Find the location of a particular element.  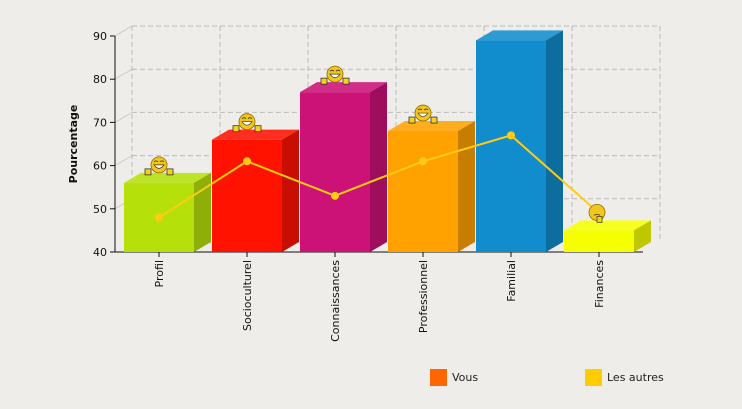

y-tick-label: 80 is located at coordinates (100, 79).